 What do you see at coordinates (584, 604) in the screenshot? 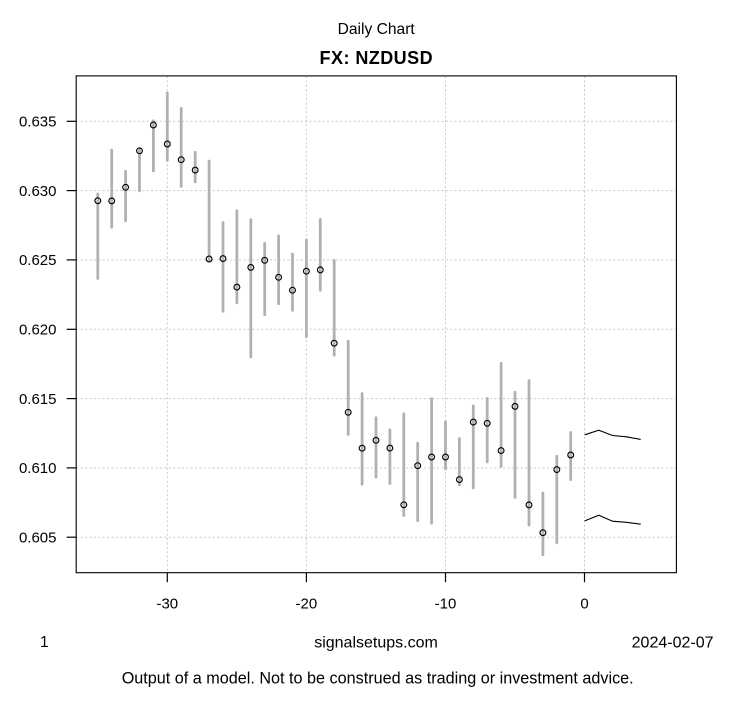
I see `svg-text: 0` at bounding box center [584, 604].